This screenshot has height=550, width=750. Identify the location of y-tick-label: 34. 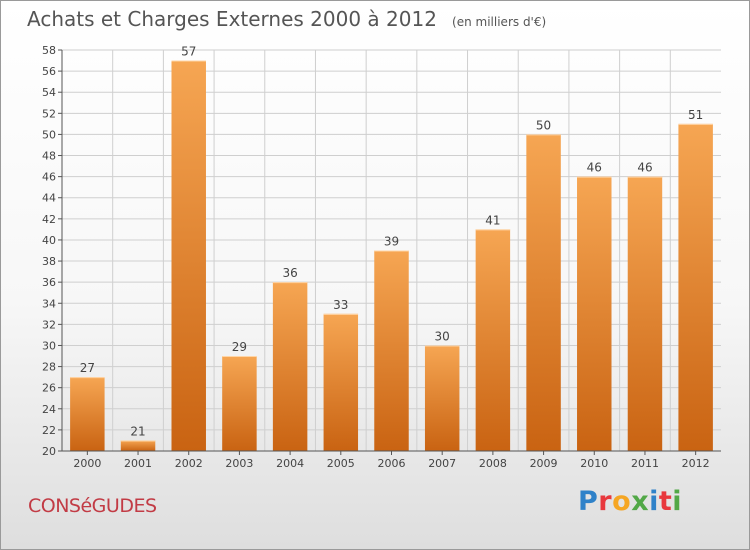
(49, 303).